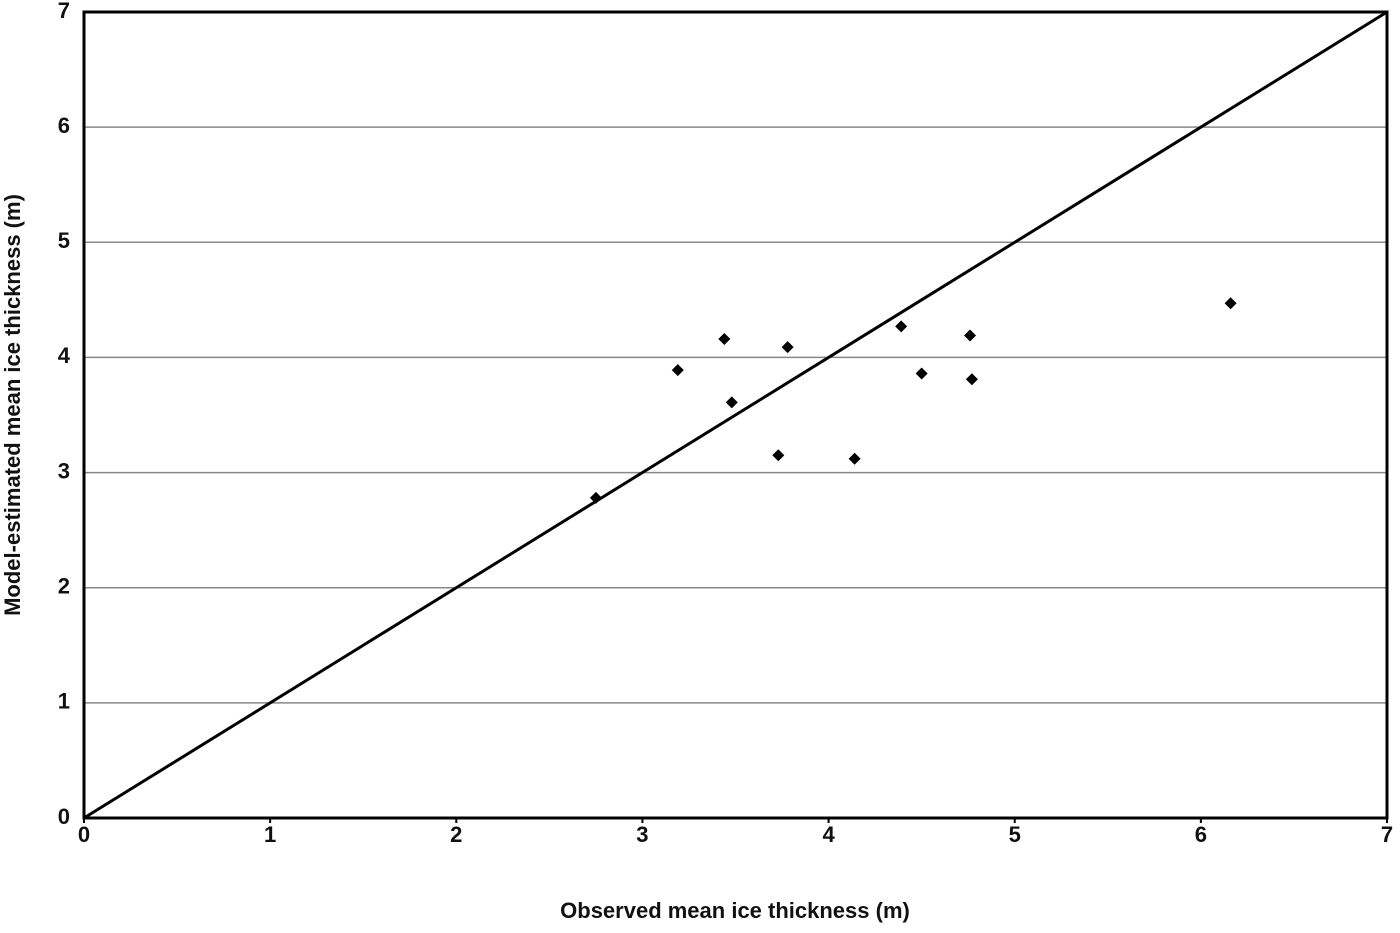 The width and height of the screenshot is (1400, 933). Describe the element at coordinates (456, 834) in the screenshot. I see `x-tick-label: 2` at that location.